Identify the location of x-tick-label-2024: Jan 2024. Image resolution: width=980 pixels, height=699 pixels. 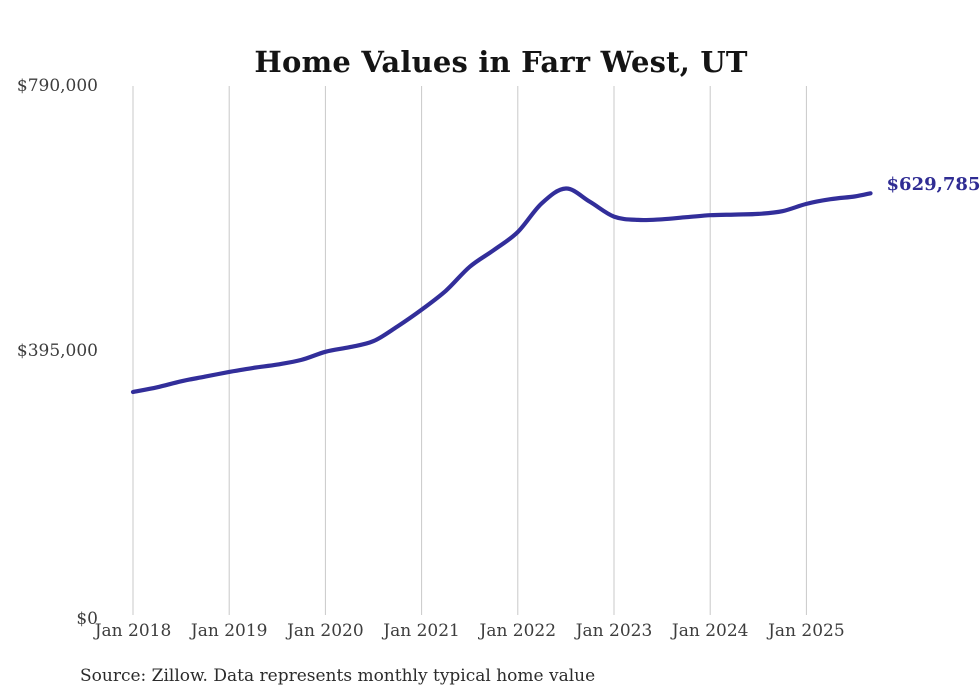
(710, 631).